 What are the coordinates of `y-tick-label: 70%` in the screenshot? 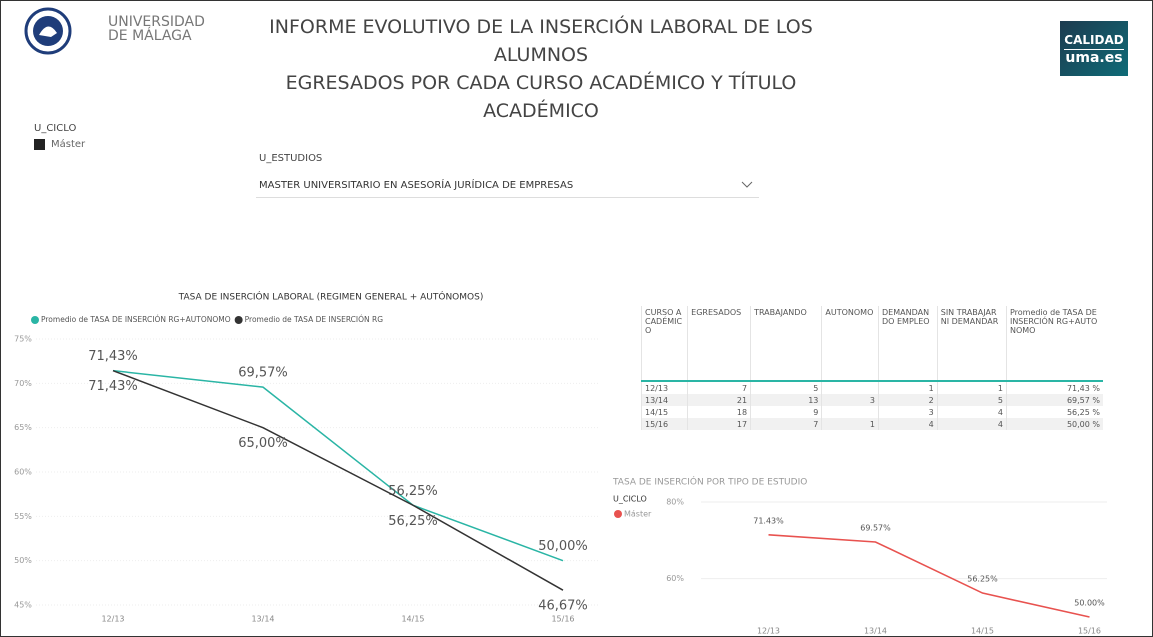 It's located at (23, 383).